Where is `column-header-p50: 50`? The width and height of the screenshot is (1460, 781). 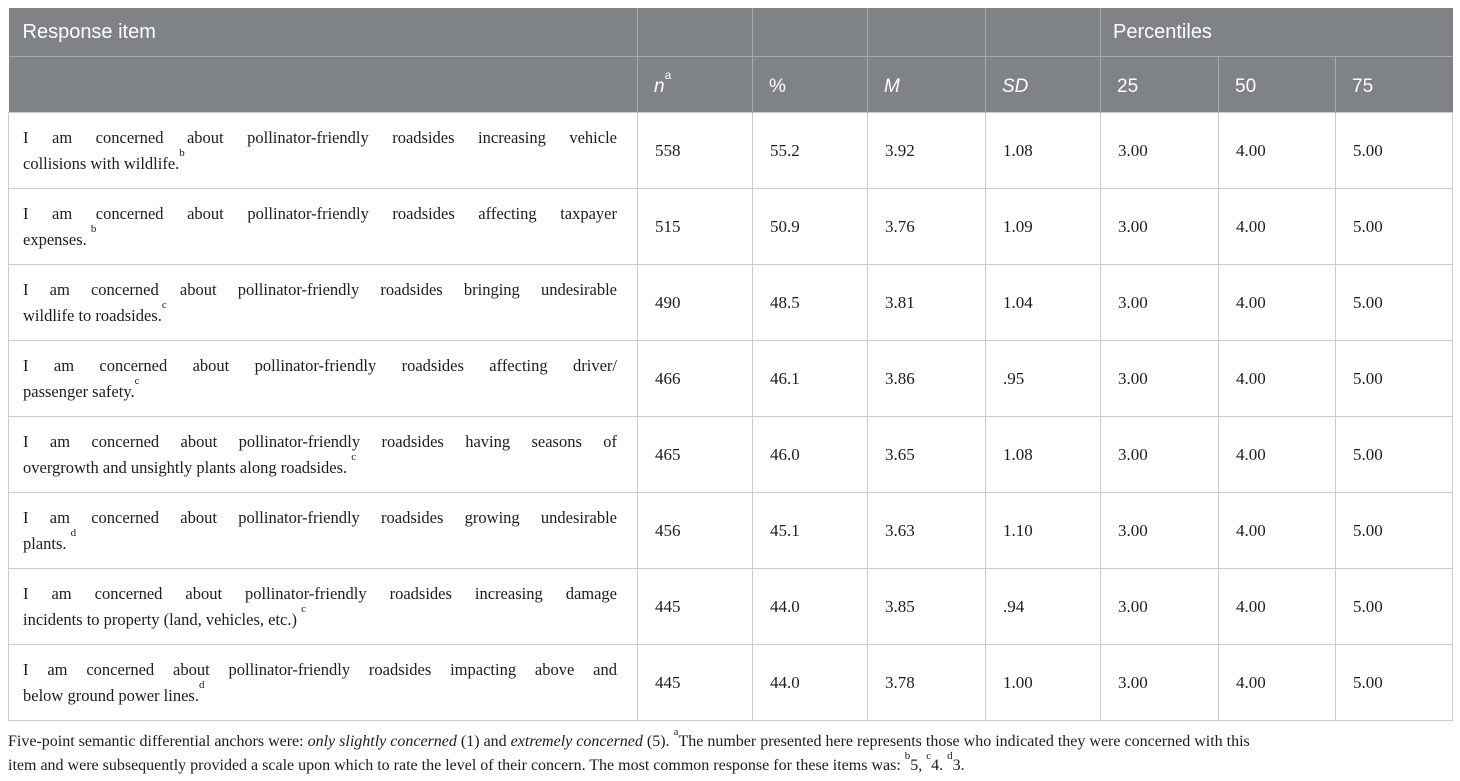
column-header-p50: 50 is located at coordinates (1277, 84).